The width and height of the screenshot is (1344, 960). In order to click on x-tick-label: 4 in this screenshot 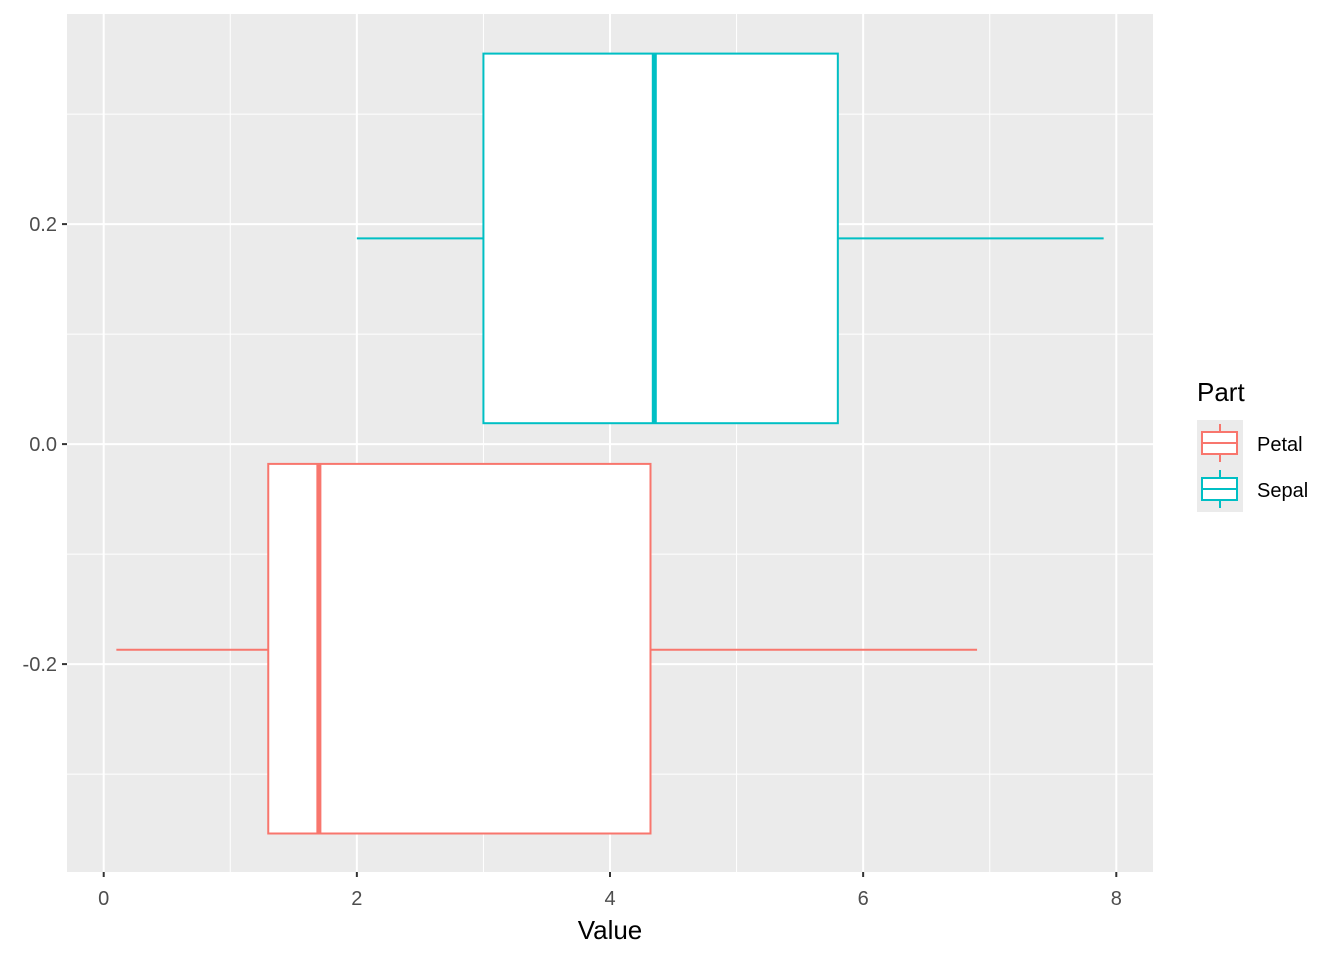, I will do `click(609, 899)`.